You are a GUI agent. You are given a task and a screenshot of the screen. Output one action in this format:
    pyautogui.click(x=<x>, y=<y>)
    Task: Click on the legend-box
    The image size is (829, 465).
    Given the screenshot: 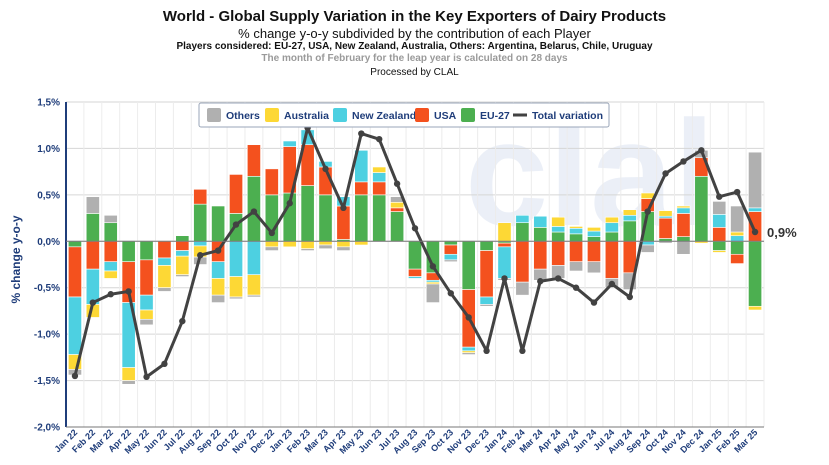 What is the action you would take?
    pyautogui.click(x=404, y=115)
    